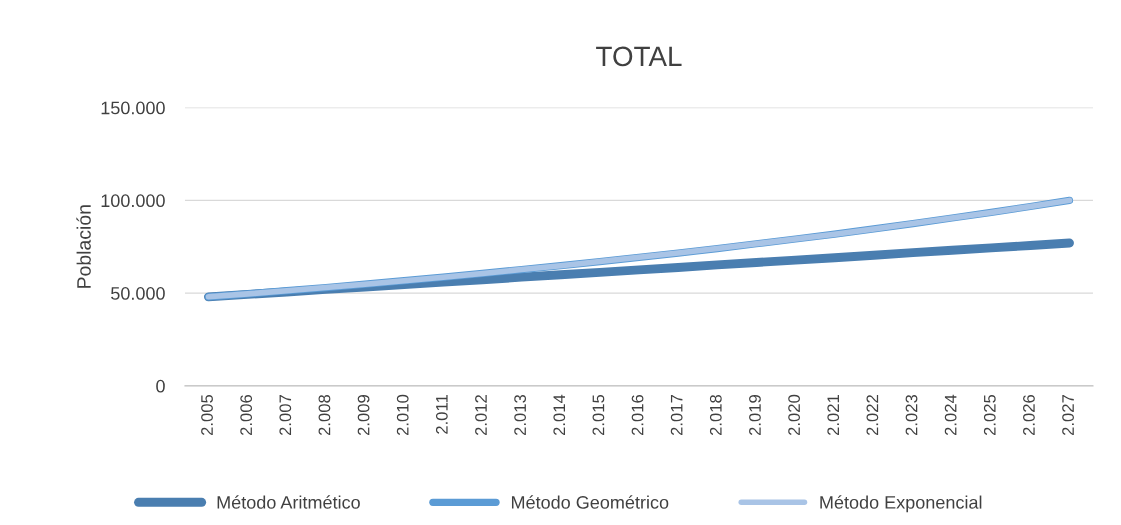 Image resolution: width=1121 pixels, height=525 pixels. What do you see at coordinates (901, 504) in the screenshot?
I see `legend-label: Método Exponencial` at bounding box center [901, 504].